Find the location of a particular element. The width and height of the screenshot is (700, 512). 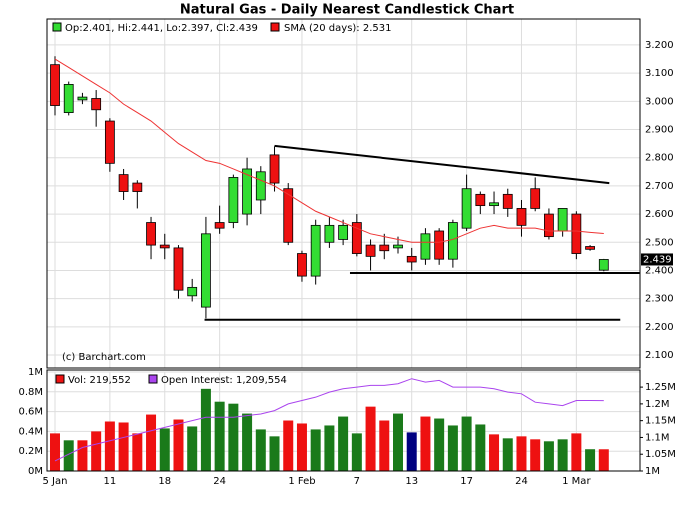

oi-line is located at coordinates (329, 420).